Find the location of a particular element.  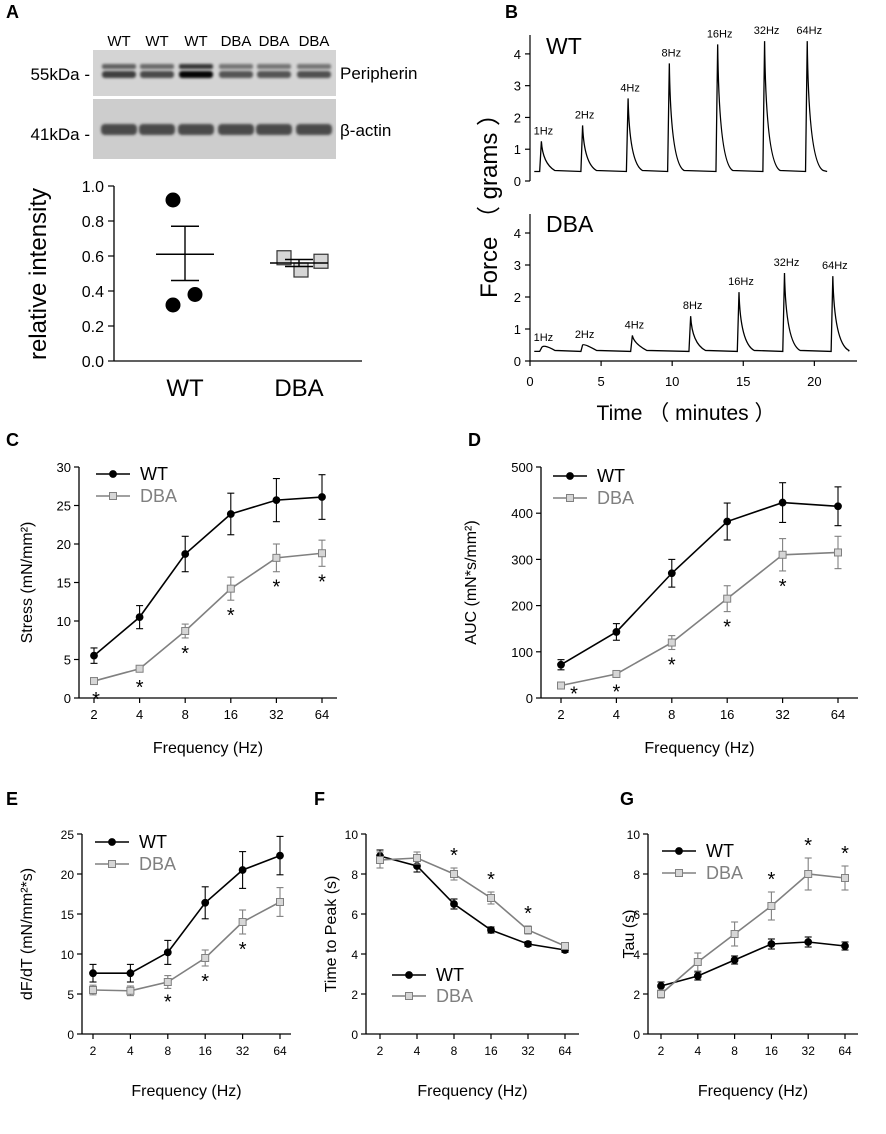

y-axis-label: Tau (s) is located at coordinates (629, 934).